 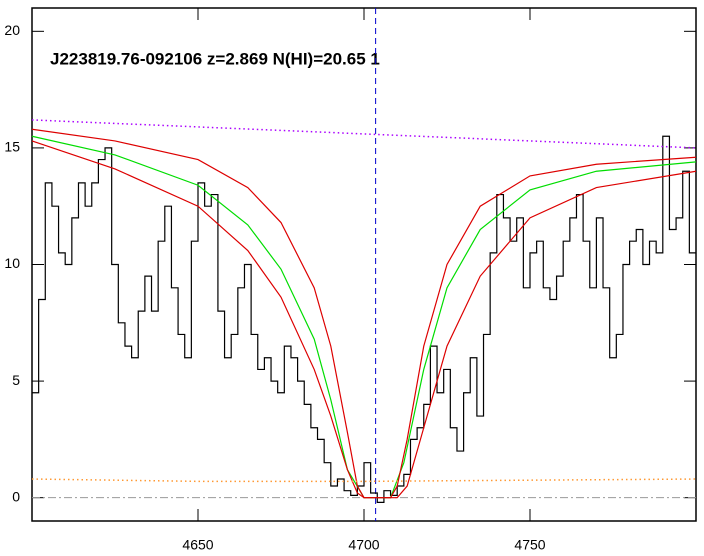 I want to click on y-tick-label: 5, so click(x=16, y=380).